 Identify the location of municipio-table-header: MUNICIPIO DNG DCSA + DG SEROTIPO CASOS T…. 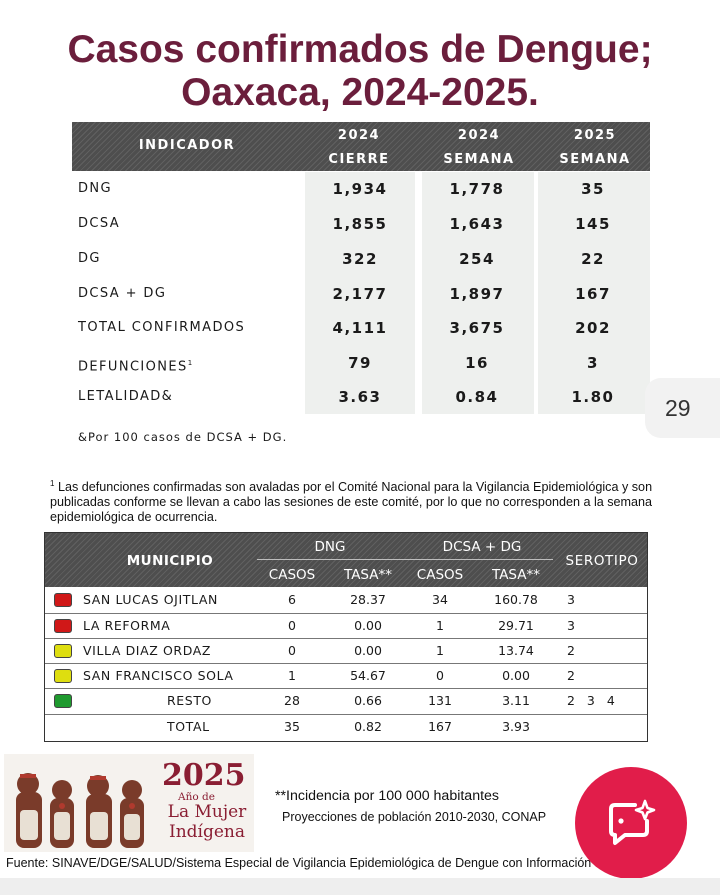
(346, 560).